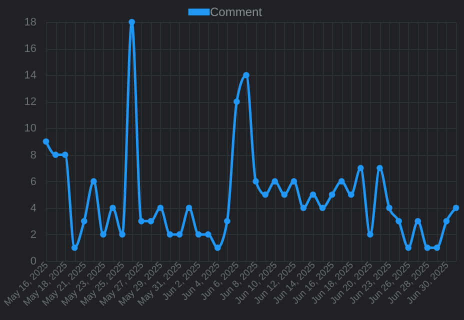 The width and height of the screenshot is (464, 320). I want to click on y-tick-label: 16, so click(30, 49).